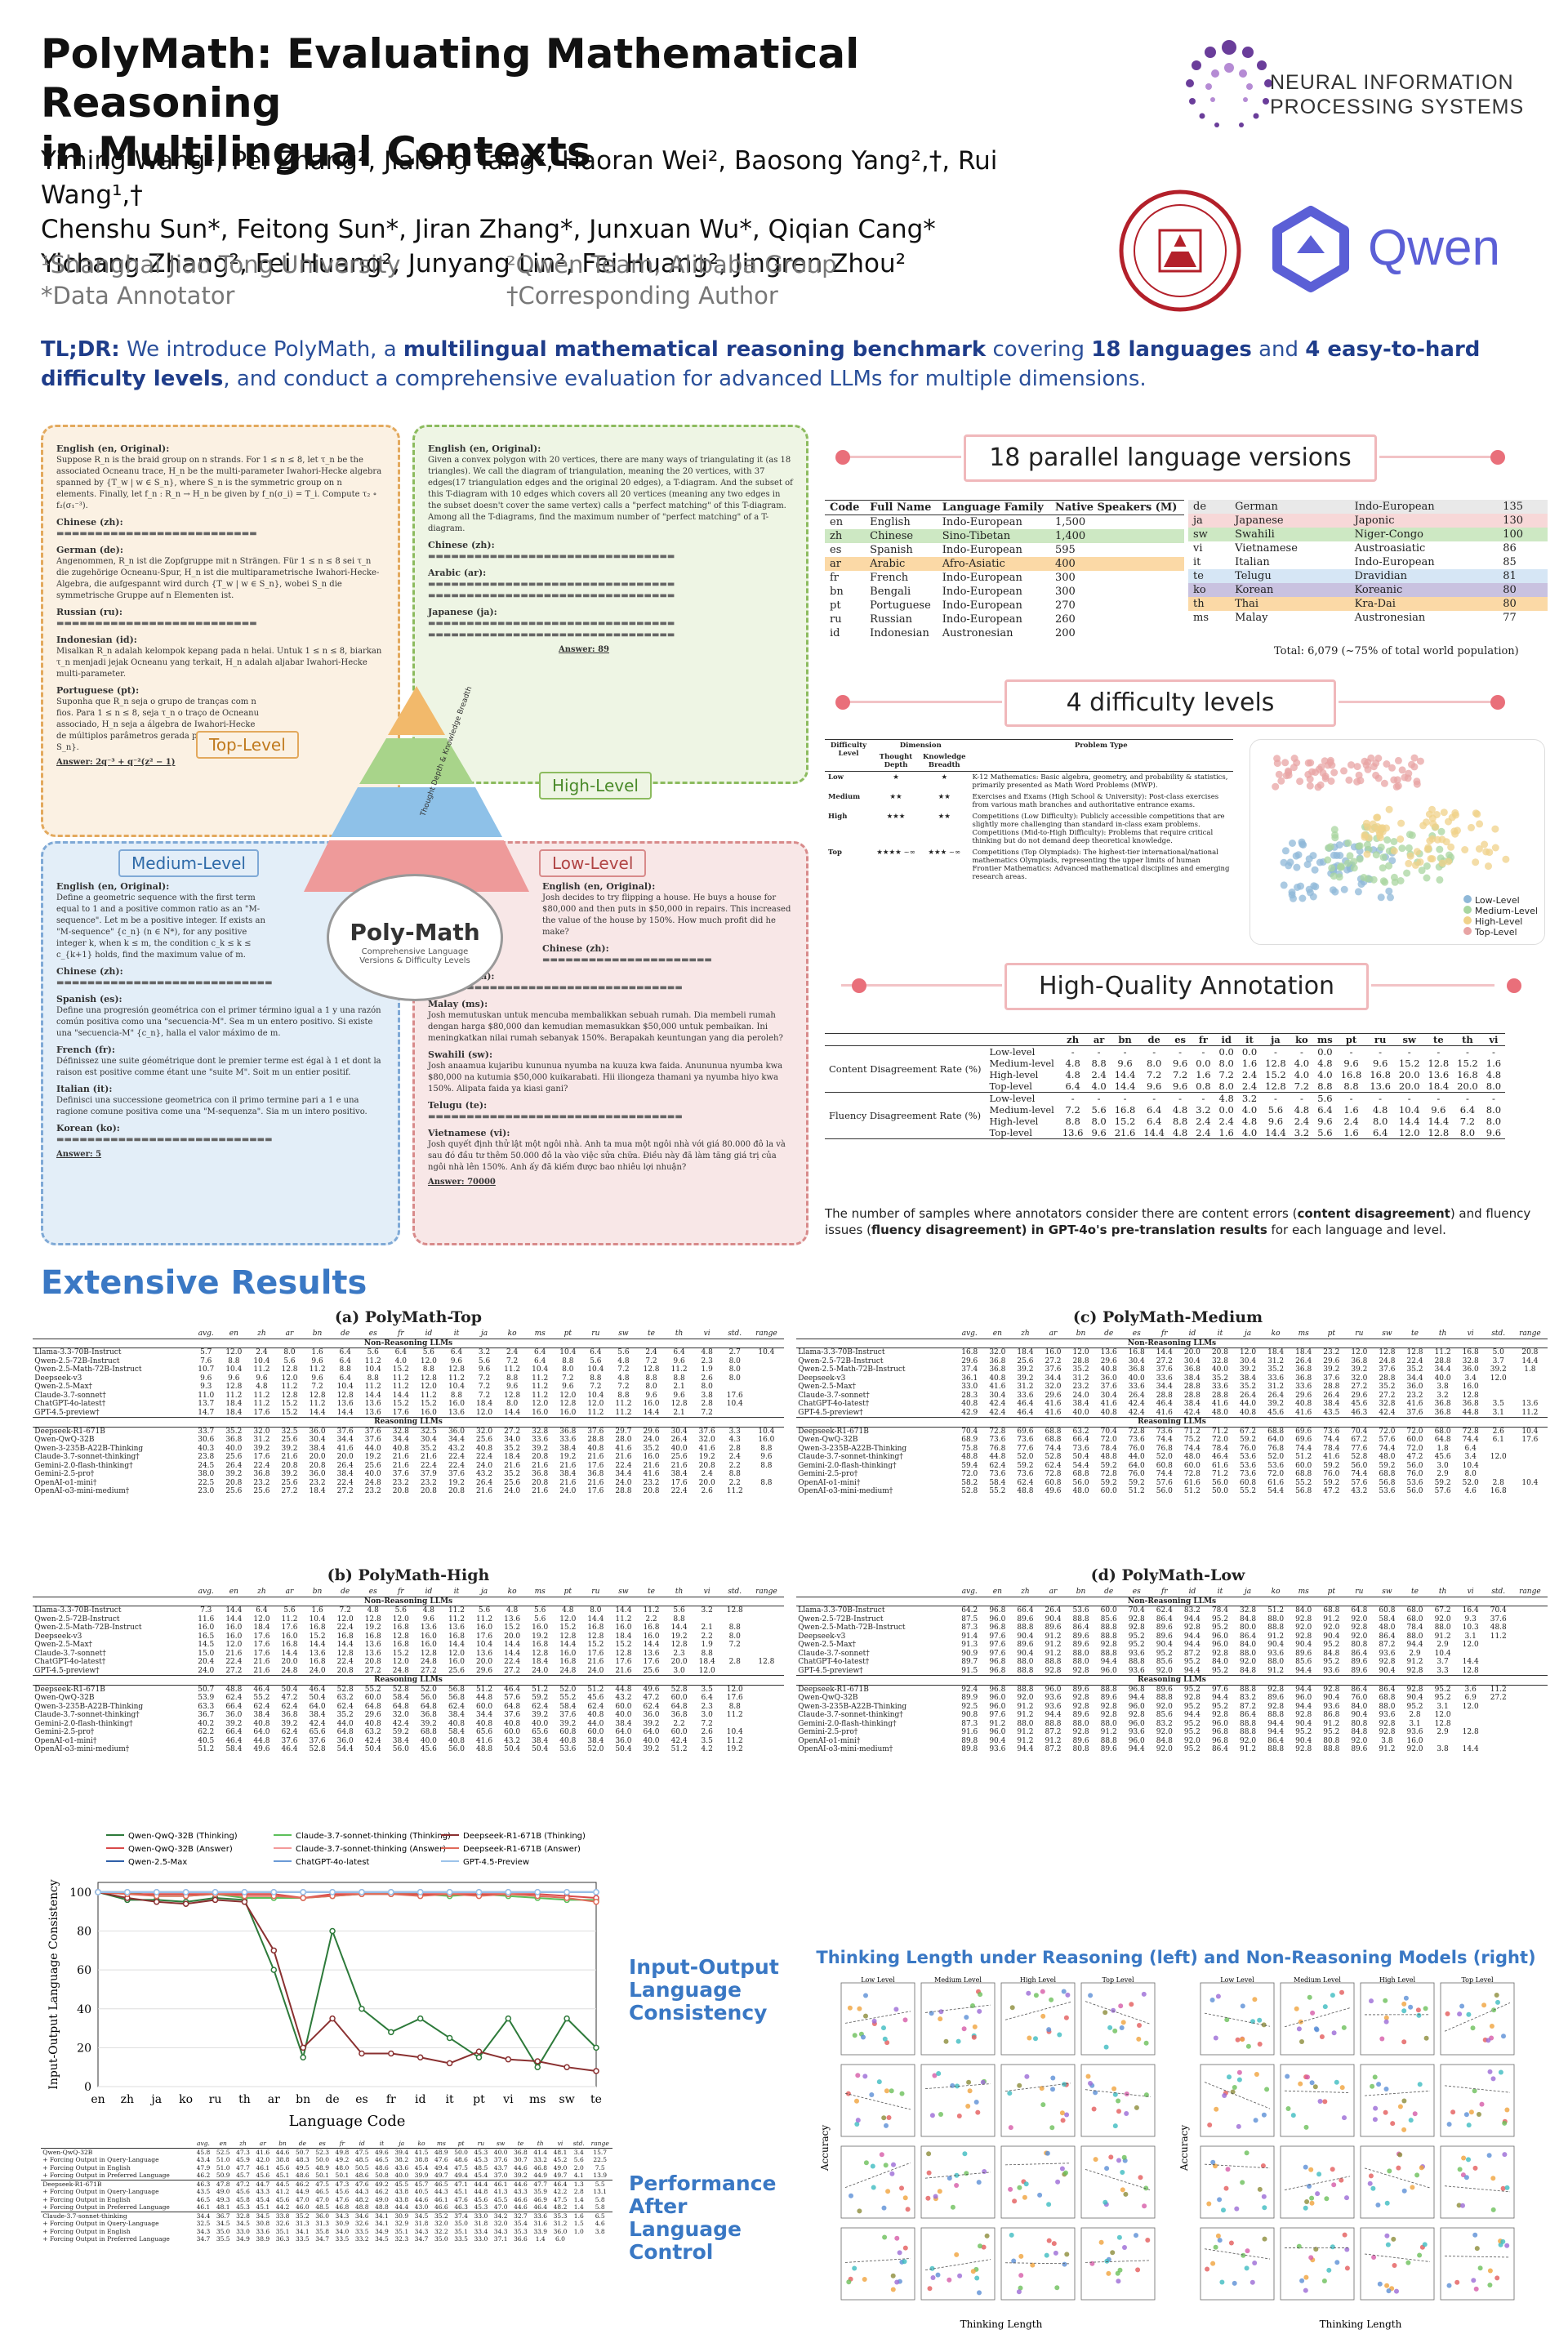 The height and width of the screenshot is (2352, 1568). What do you see at coordinates (540, 1592) in the screenshot?
I see `results-col-header: ms` at bounding box center [540, 1592].